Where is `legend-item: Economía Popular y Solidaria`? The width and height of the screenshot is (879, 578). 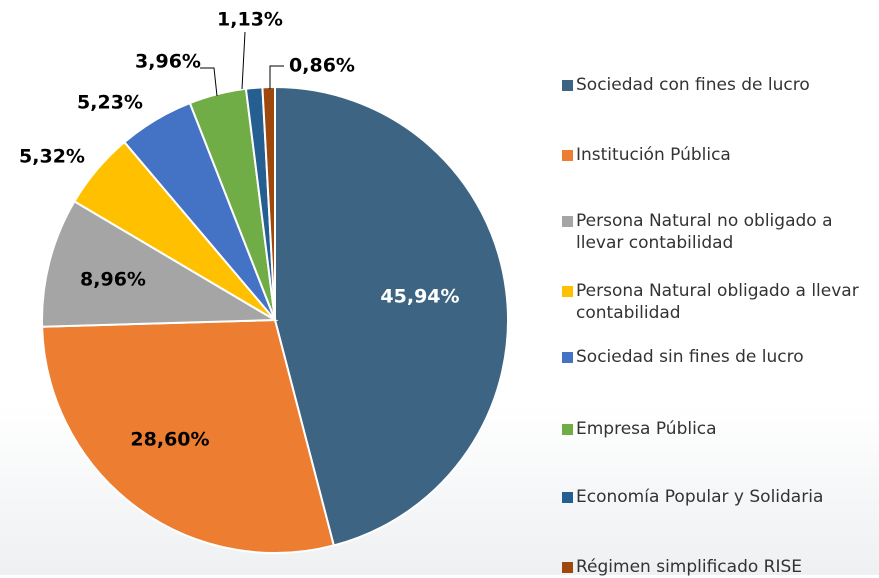 legend-item: Economía Popular y Solidaria is located at coordinates (719, 497).